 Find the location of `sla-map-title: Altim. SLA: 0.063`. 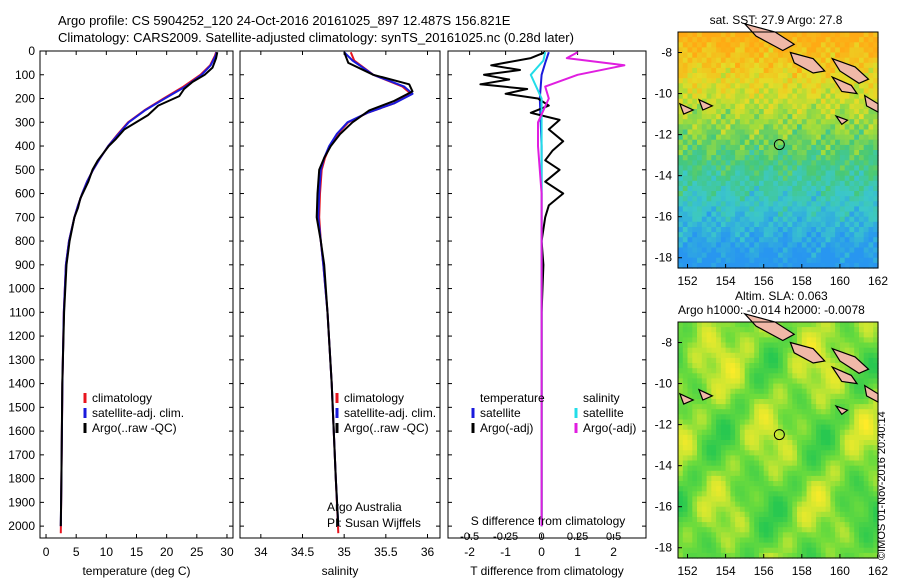

sla-map-title: Altim. SLA: 0.063 is located at coordinates (781, 296).